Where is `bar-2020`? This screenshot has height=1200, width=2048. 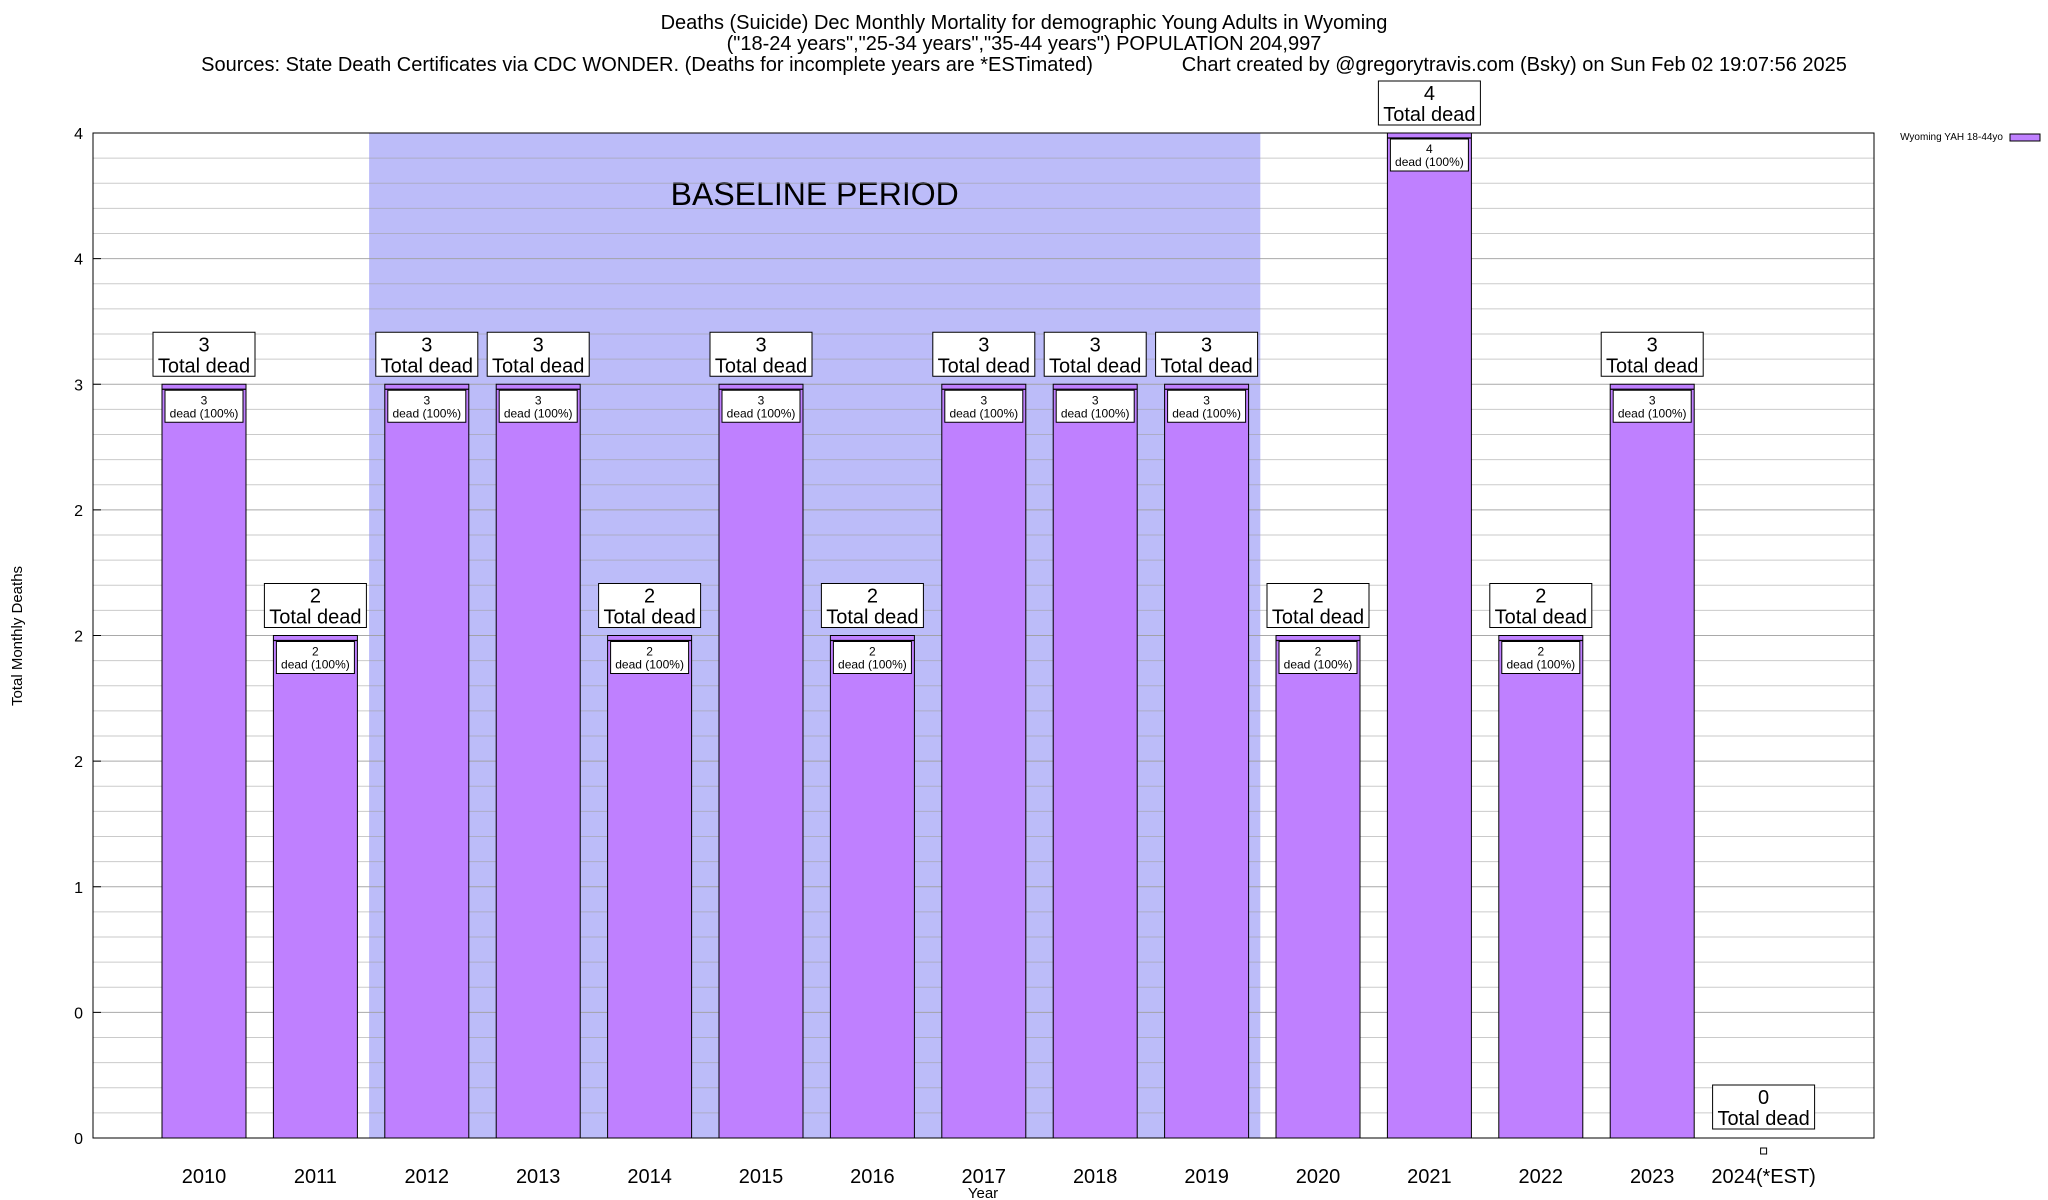 bar-2020 is located at coordinates (1318, 887).